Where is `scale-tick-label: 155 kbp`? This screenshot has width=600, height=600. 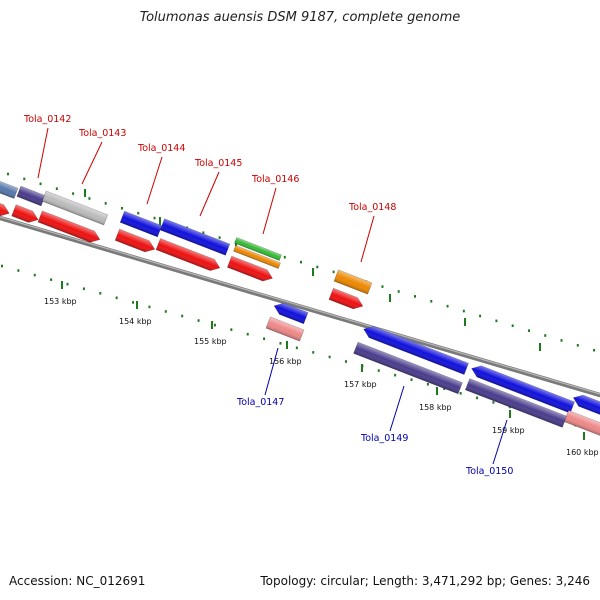 scale-tick-label: 155 kbp is located at coordinates (210, 341).